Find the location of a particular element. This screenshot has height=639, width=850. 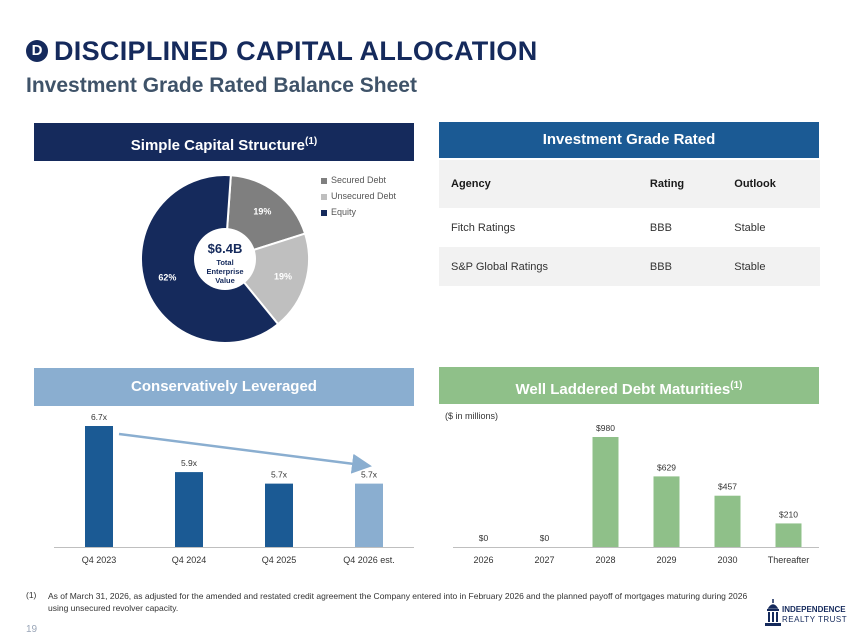

page-title: DISCIPLINED CAPITAL ALLOCATION is located at coordinates (296, 51).